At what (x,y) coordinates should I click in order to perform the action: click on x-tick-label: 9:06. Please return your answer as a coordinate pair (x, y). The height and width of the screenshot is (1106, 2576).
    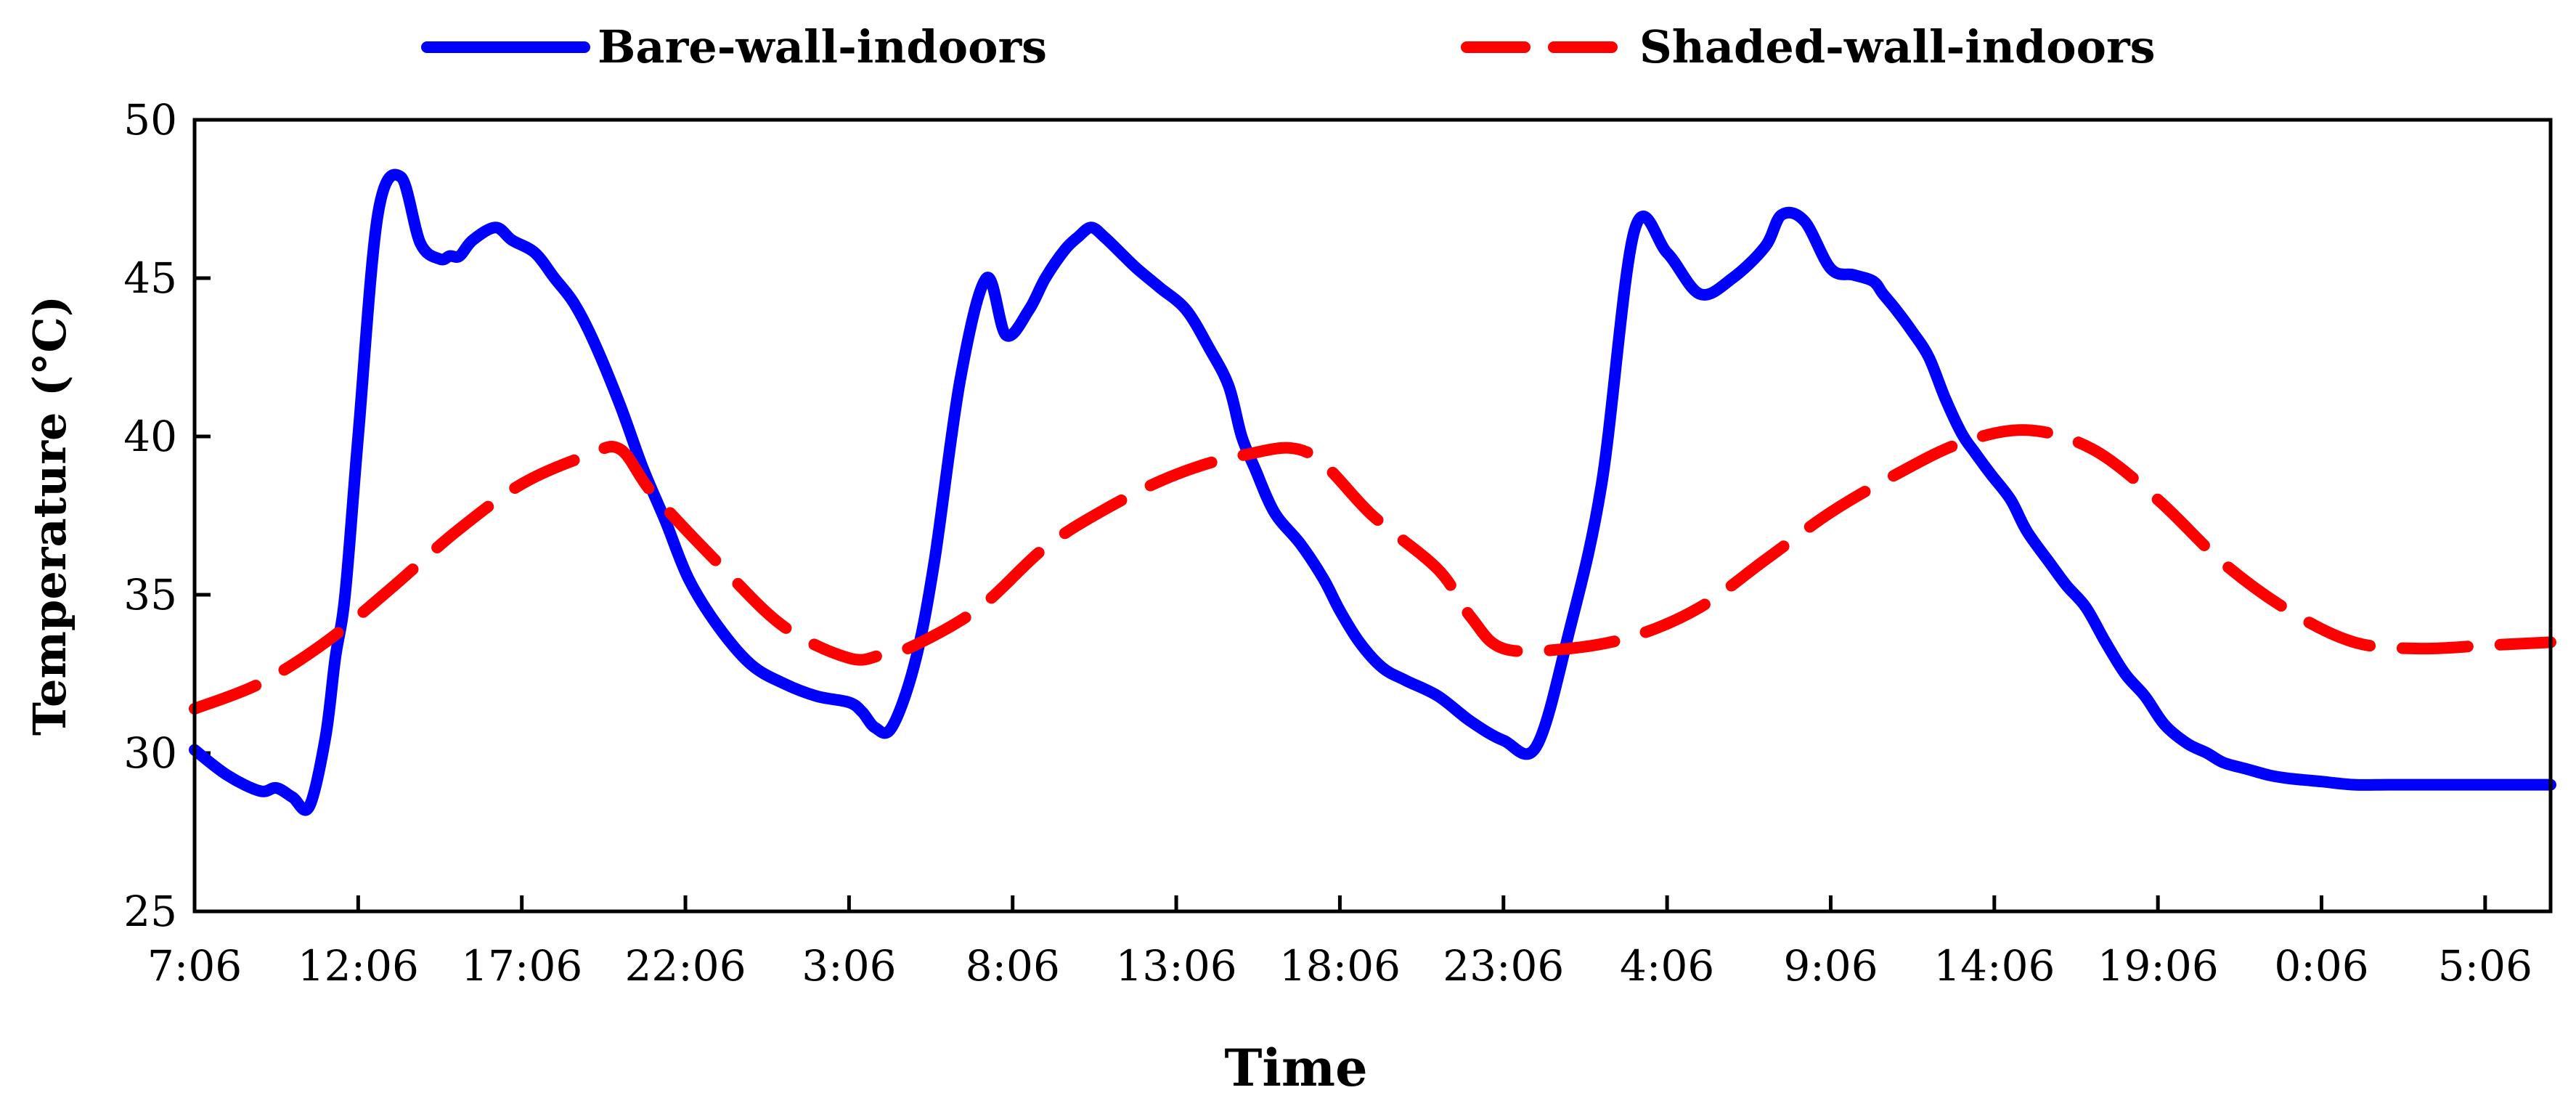
    Looking at the image, I should click on (1830, 966).